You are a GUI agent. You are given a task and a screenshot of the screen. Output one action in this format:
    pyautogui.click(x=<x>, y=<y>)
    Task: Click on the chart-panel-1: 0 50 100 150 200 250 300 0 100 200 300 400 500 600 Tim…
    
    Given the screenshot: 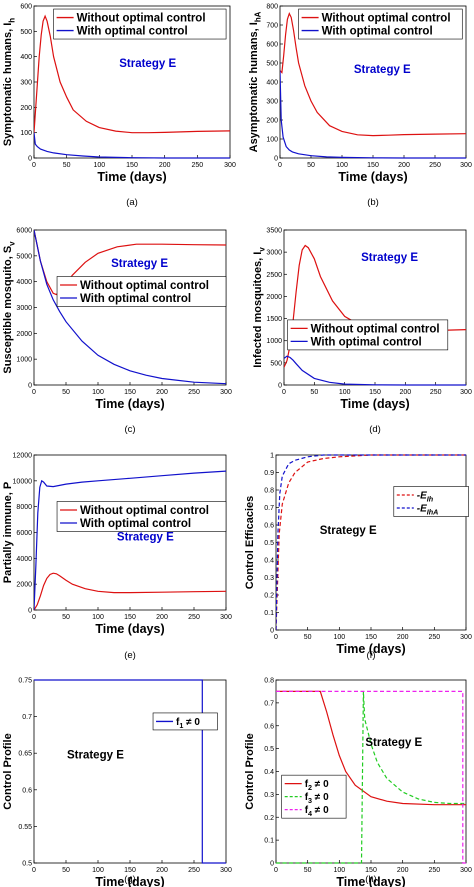 What is the action you would take?
    pyautogui.click(x=119, y=106)
    